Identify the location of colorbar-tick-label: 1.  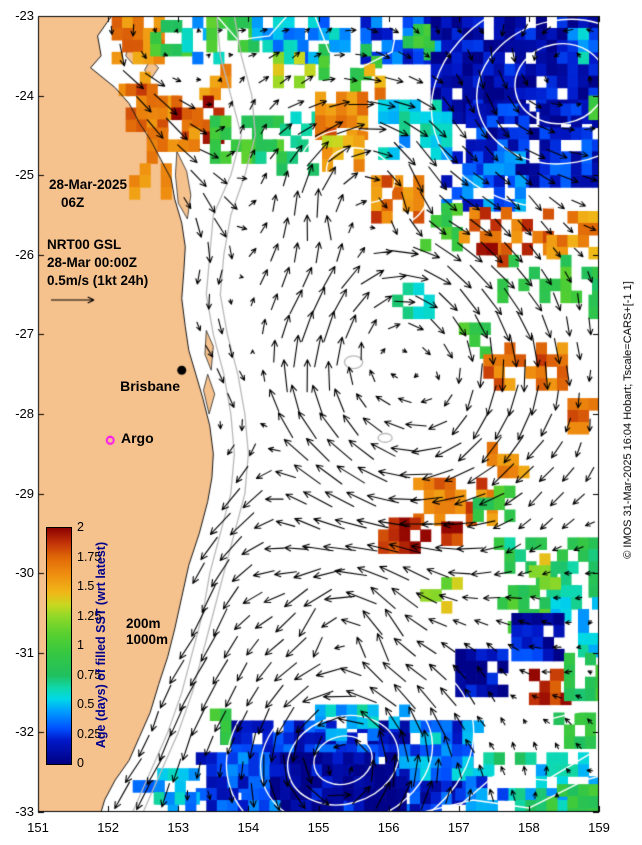
(80, 645).